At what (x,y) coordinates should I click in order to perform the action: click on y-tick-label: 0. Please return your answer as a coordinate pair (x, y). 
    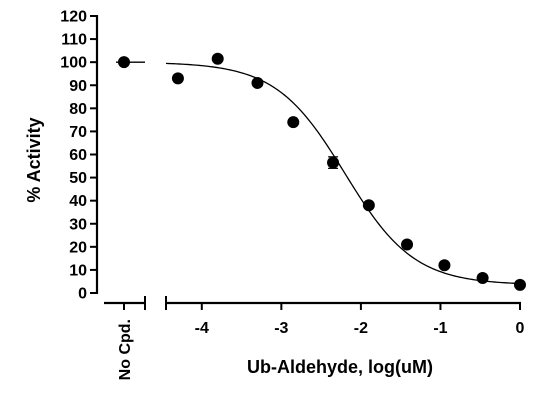
    Looking at the image, I should click on (82, 294).